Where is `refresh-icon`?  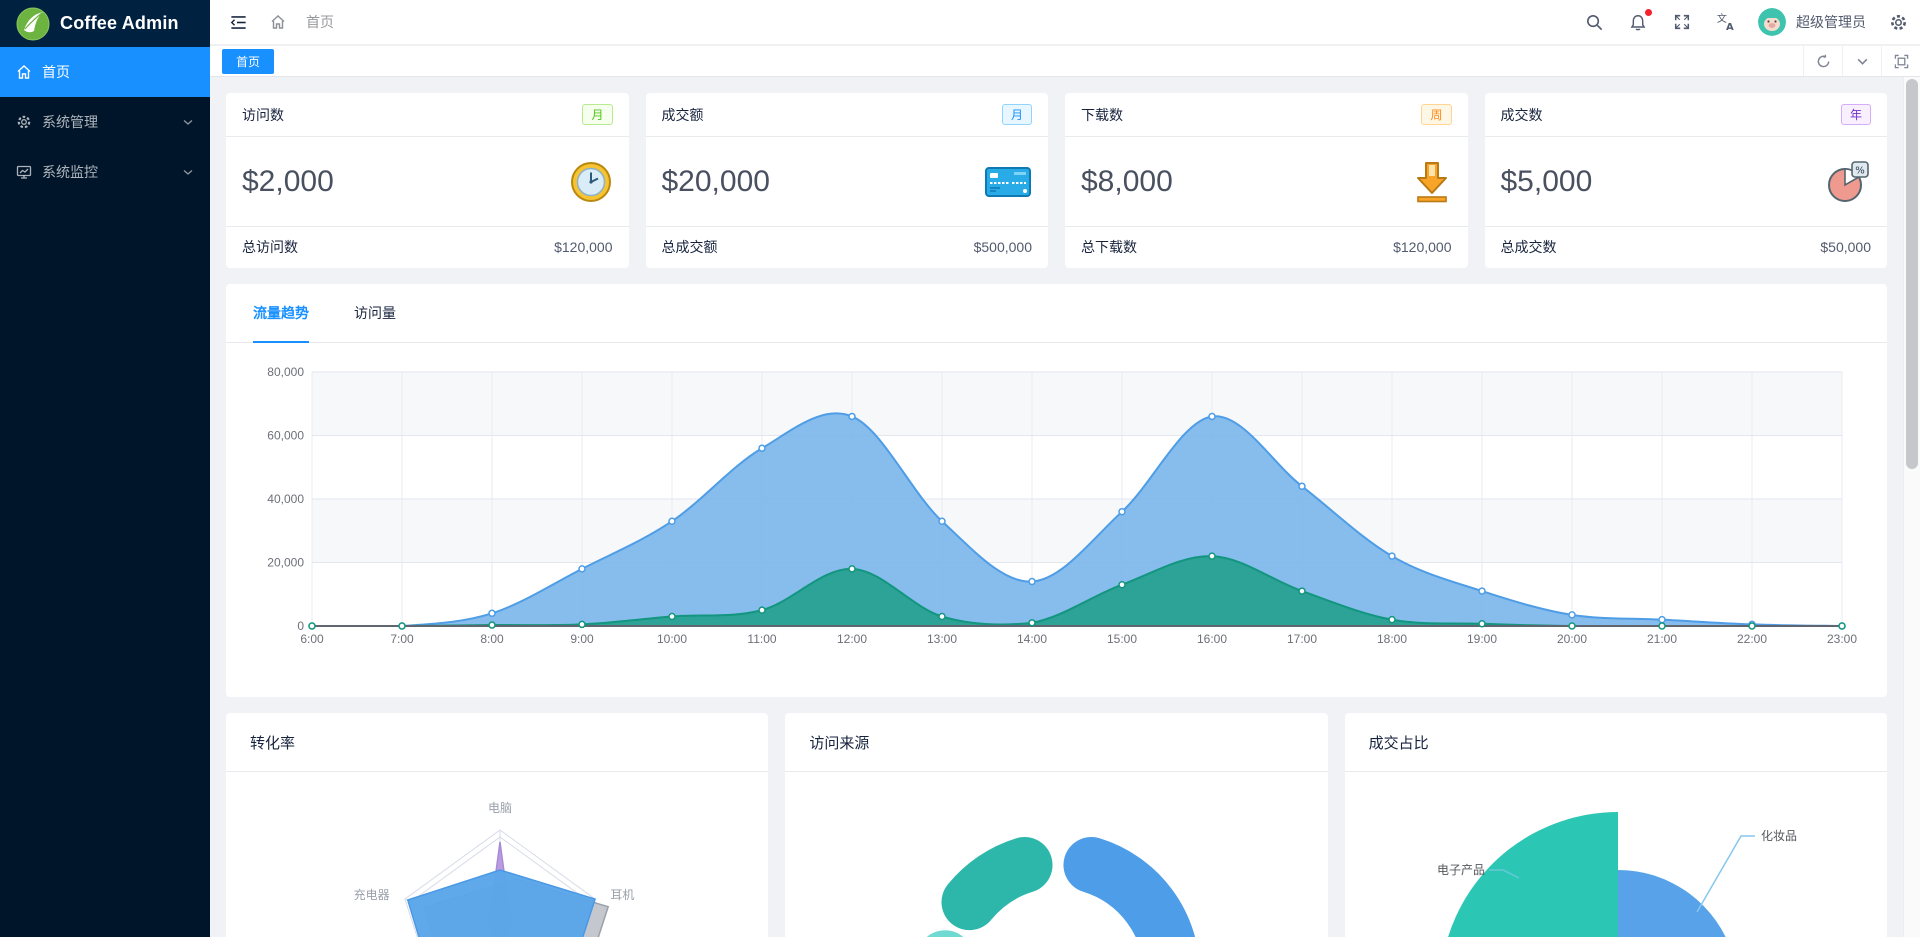 refresh-icon is located at coordinates (1822, 61).